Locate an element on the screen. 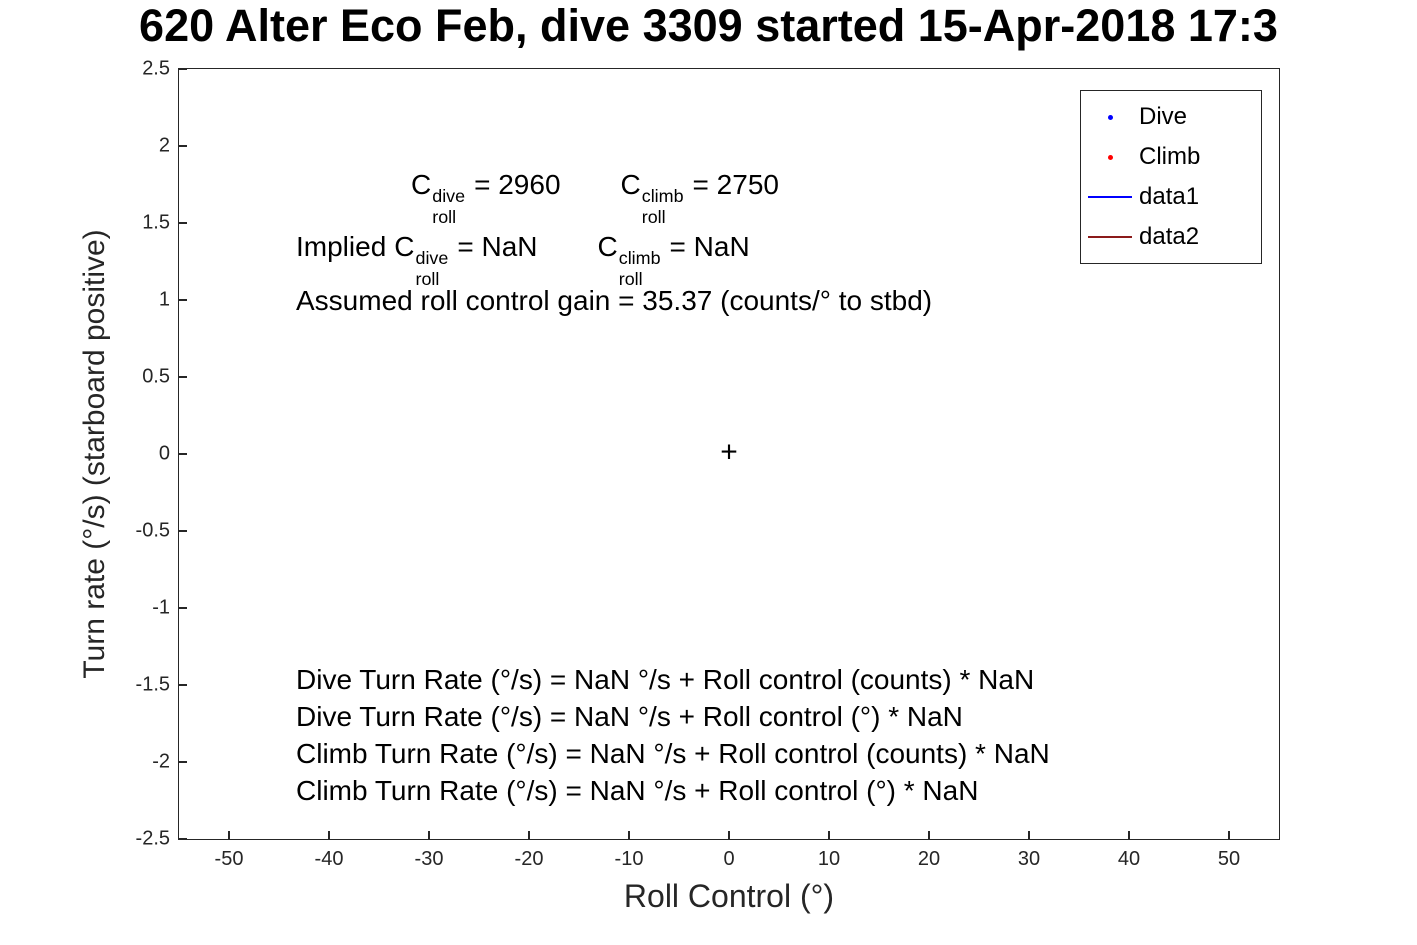 The width and height of the screenshot is (1417, 945). x-tick-label: -20 is located at coordinates (529, 859).